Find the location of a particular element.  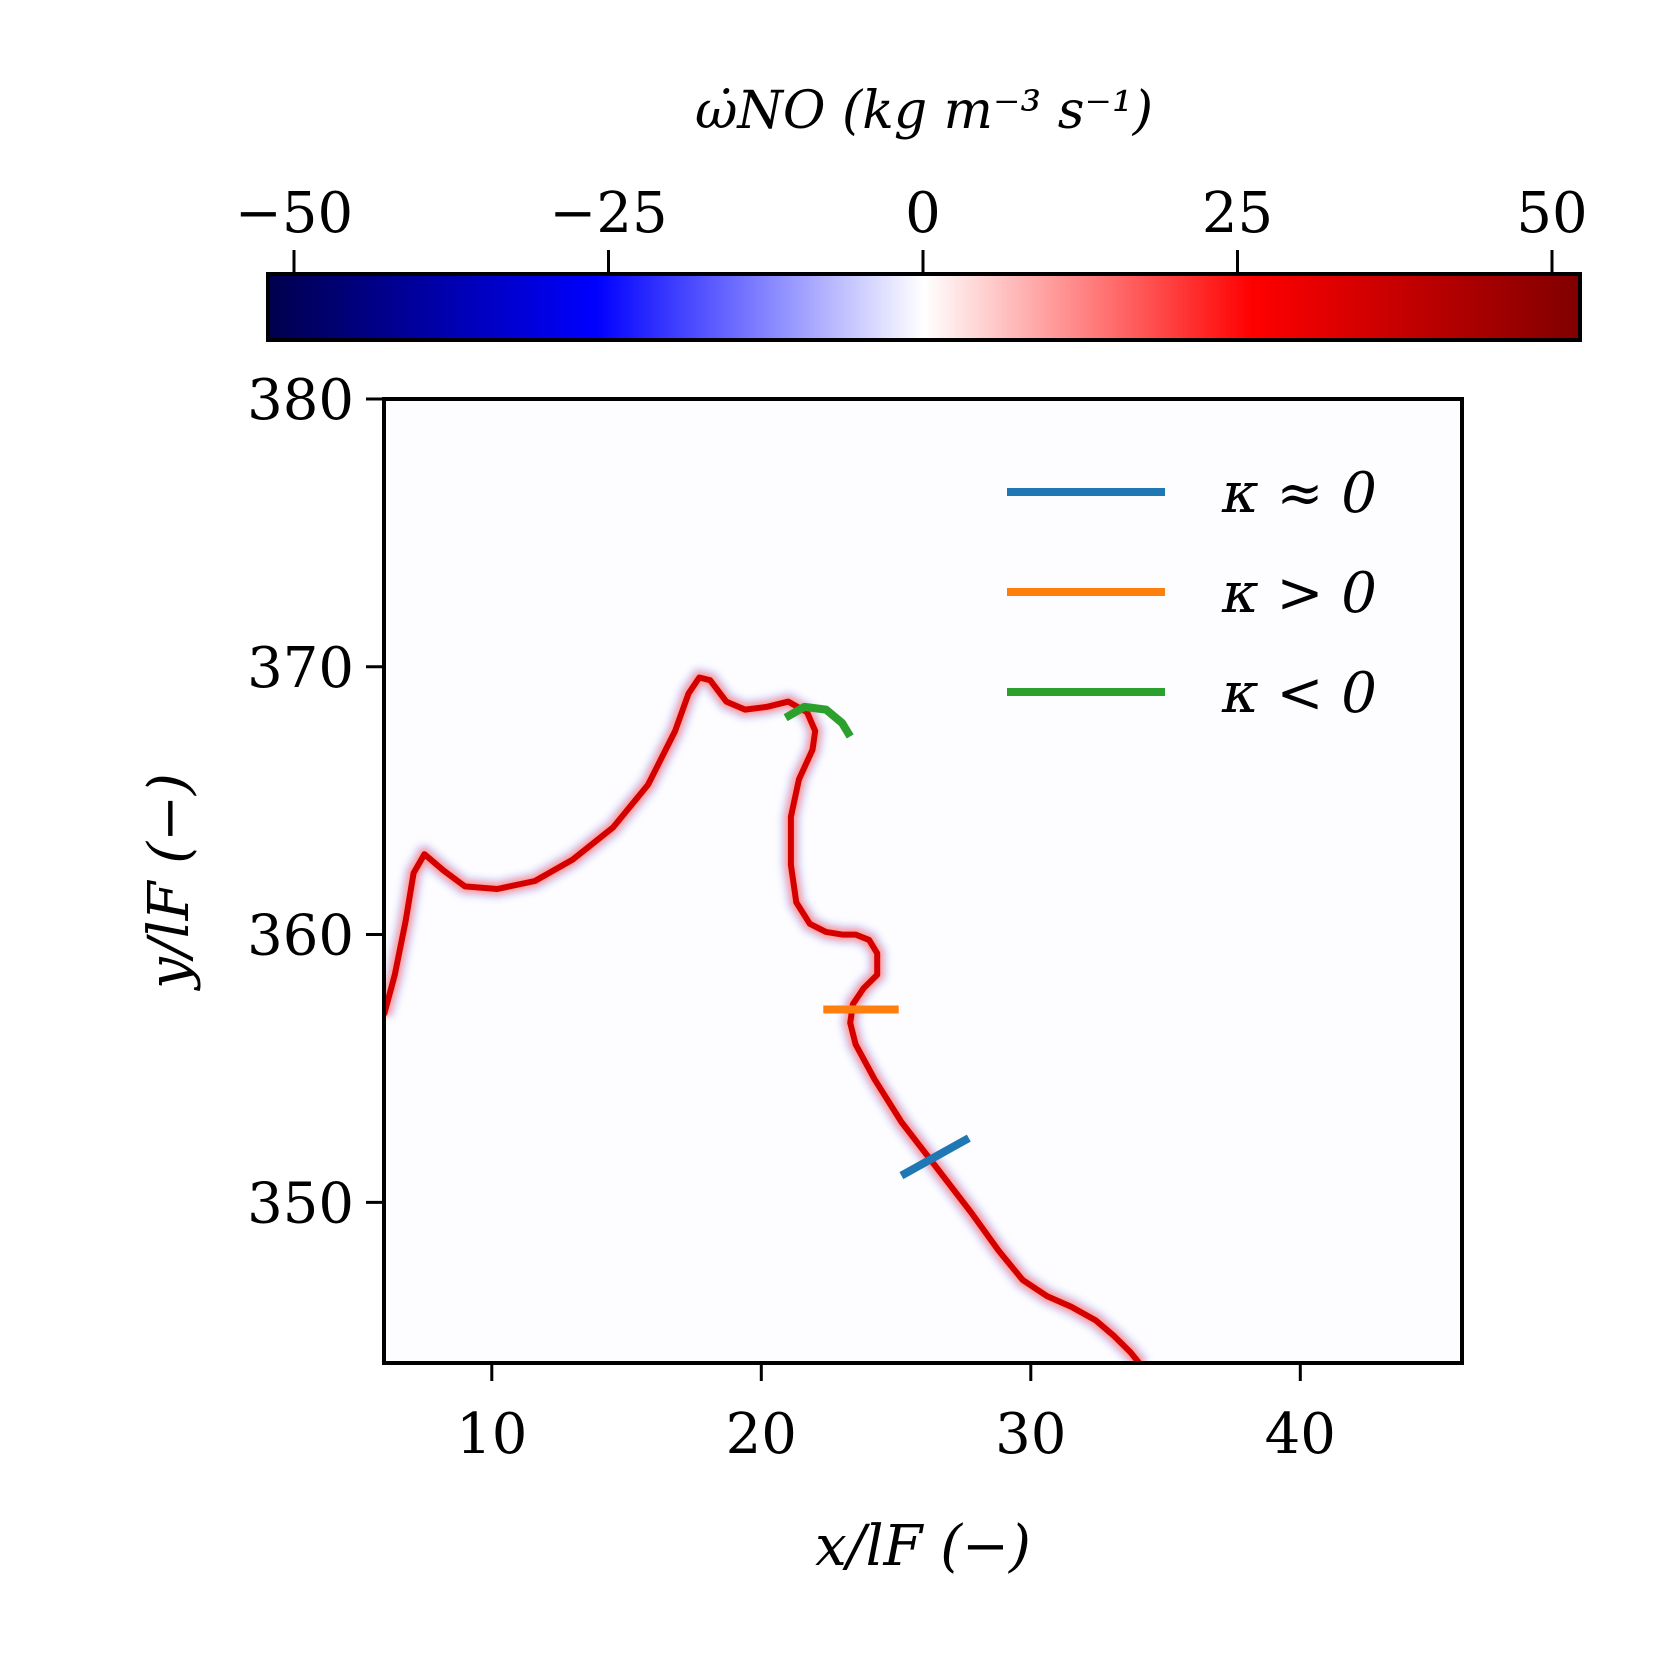

x-tick-label: 20 is located at coordinates (761, 1434).